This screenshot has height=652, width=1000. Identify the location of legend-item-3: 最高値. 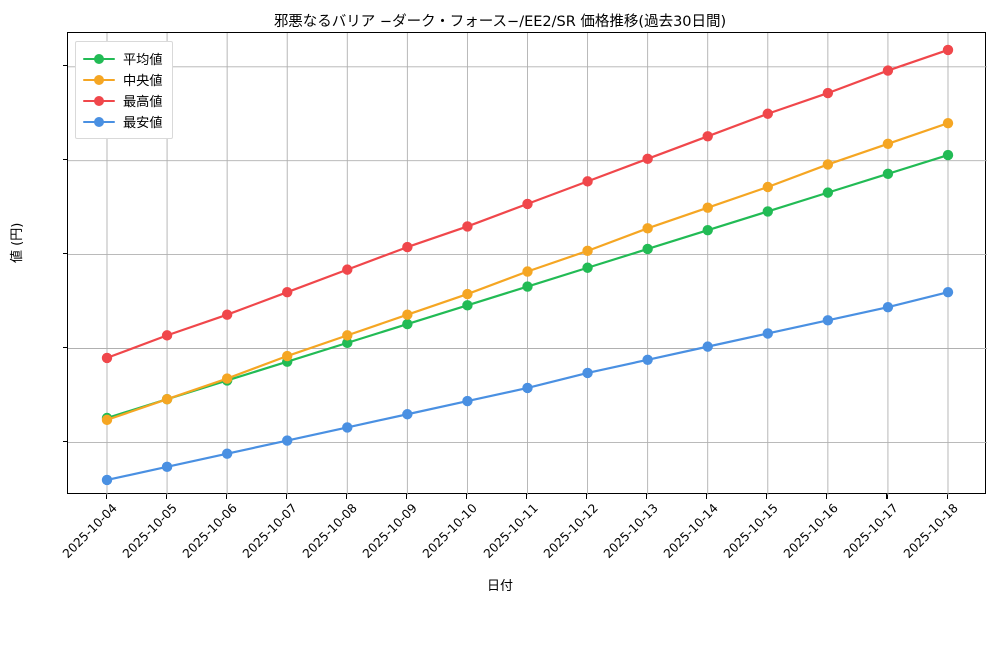
(123, 100).